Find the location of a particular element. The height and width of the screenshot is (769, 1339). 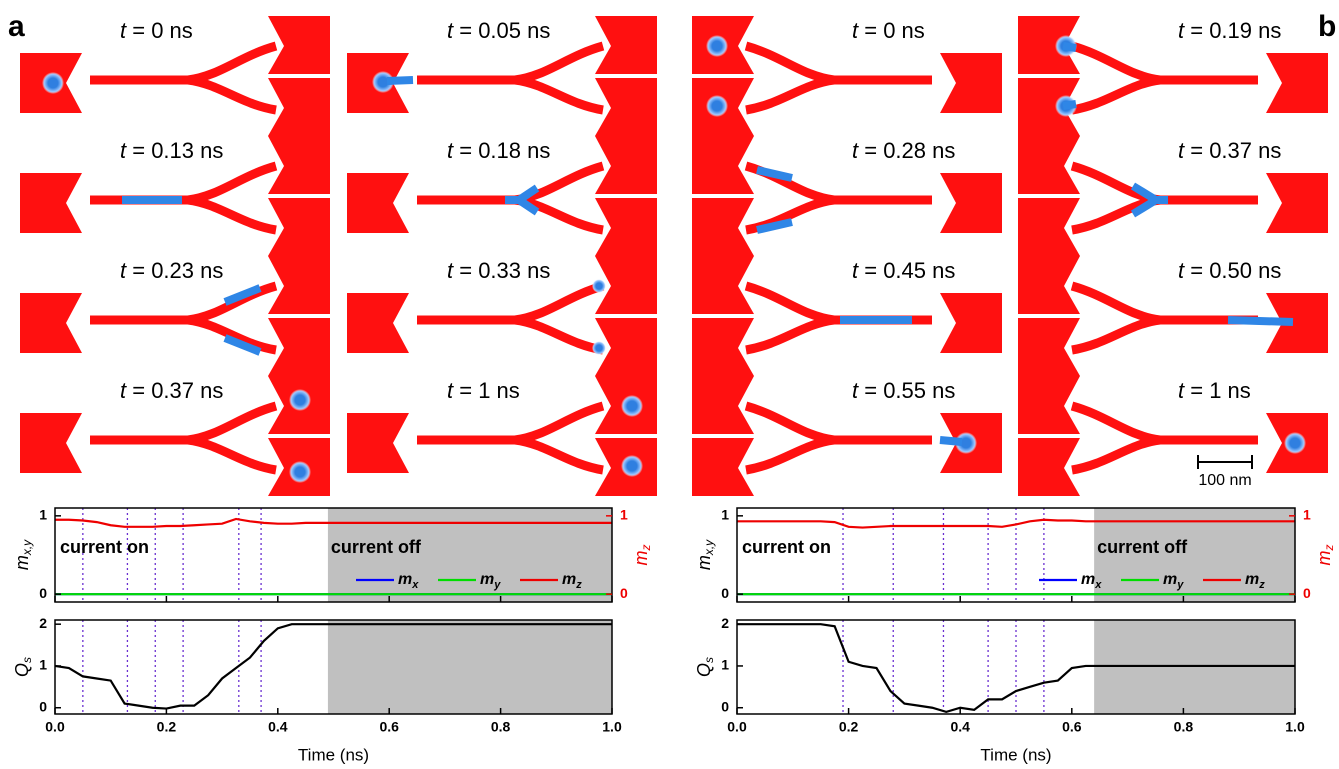

time-label: t = 0 ns is located at coordinates (156, 30).